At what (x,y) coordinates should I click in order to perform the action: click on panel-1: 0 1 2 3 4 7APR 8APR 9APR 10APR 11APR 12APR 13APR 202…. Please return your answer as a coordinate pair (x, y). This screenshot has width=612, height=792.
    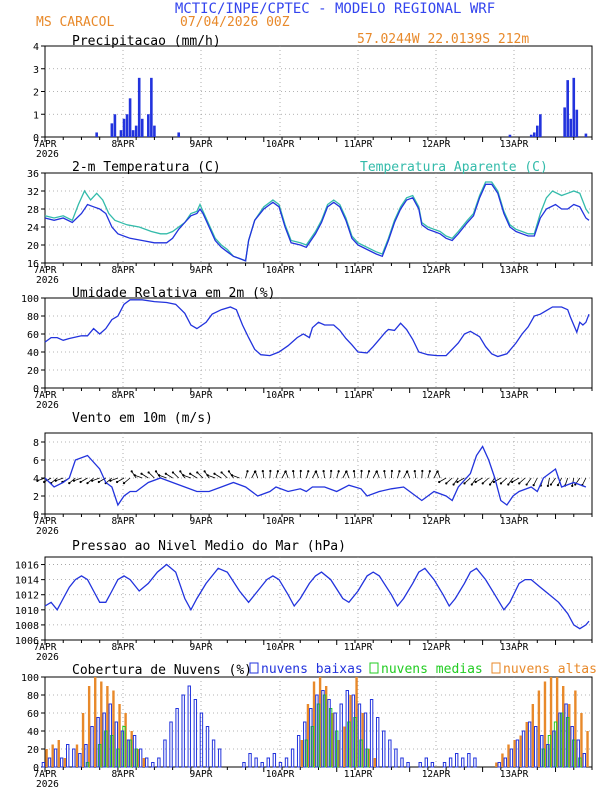
    Looking at the image, I should click on (313, 97).